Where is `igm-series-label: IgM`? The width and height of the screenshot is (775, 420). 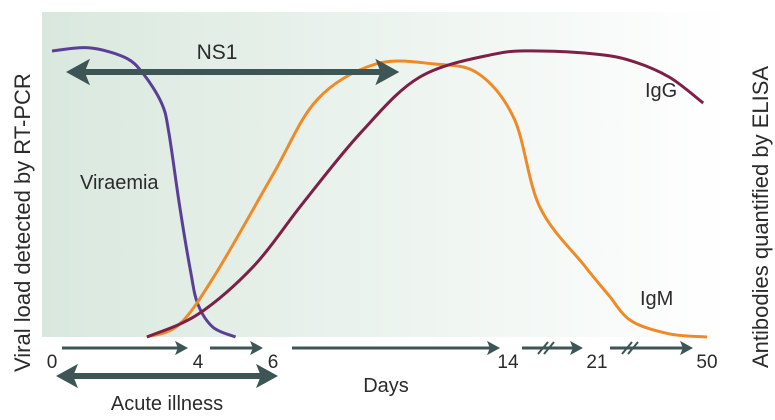
igm-series-label: IgM is located at coordinates (656, 299).